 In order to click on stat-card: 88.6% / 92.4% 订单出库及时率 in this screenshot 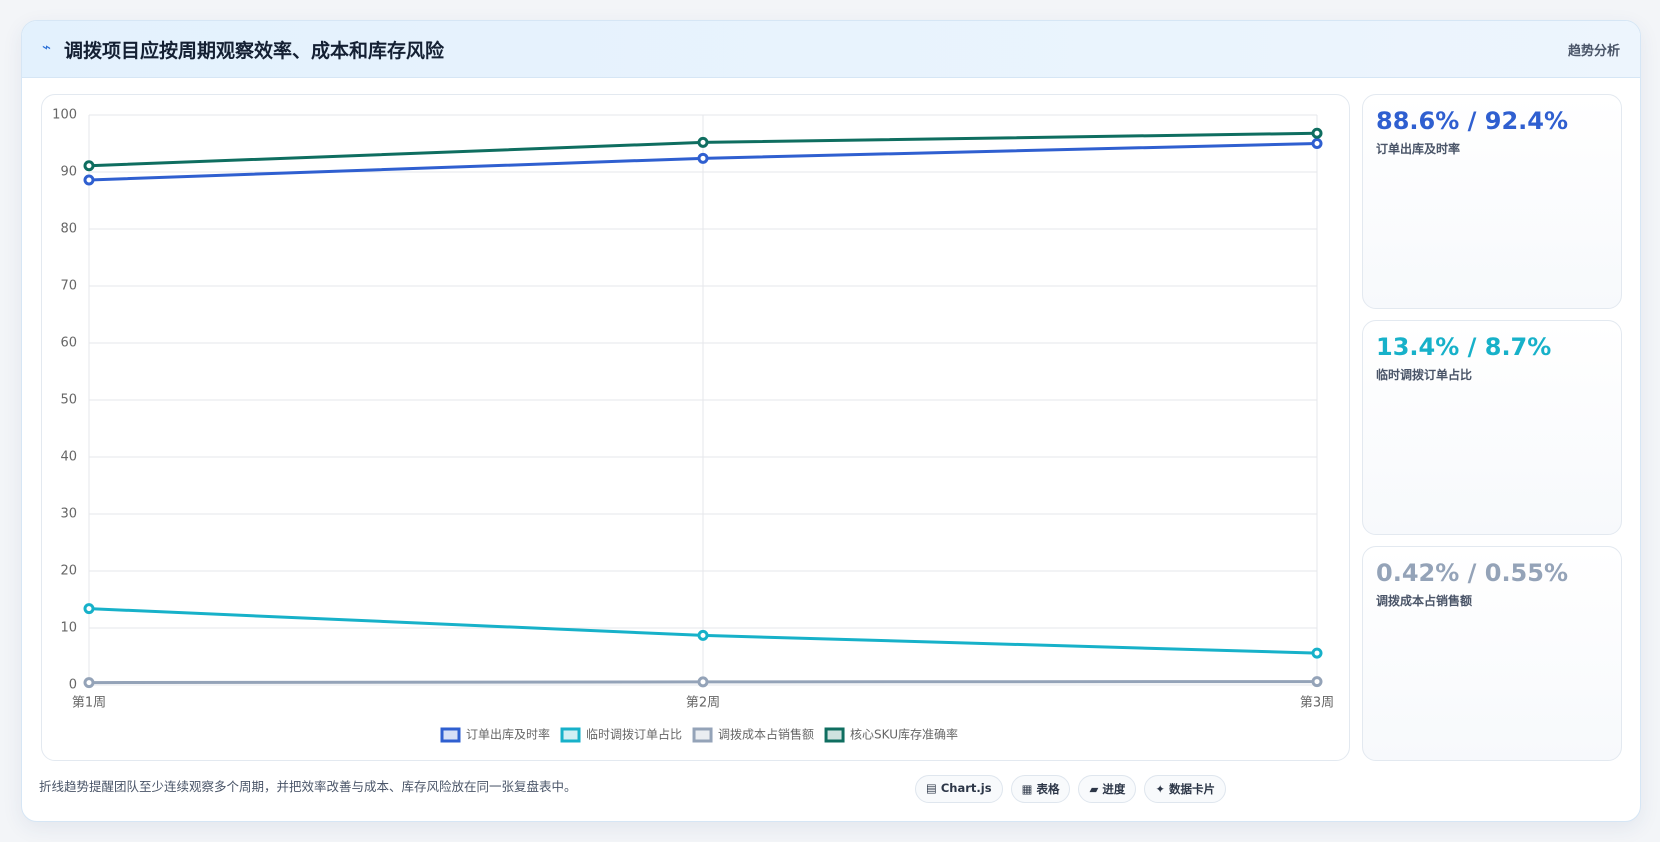, I will do `click(1492, 201)`.